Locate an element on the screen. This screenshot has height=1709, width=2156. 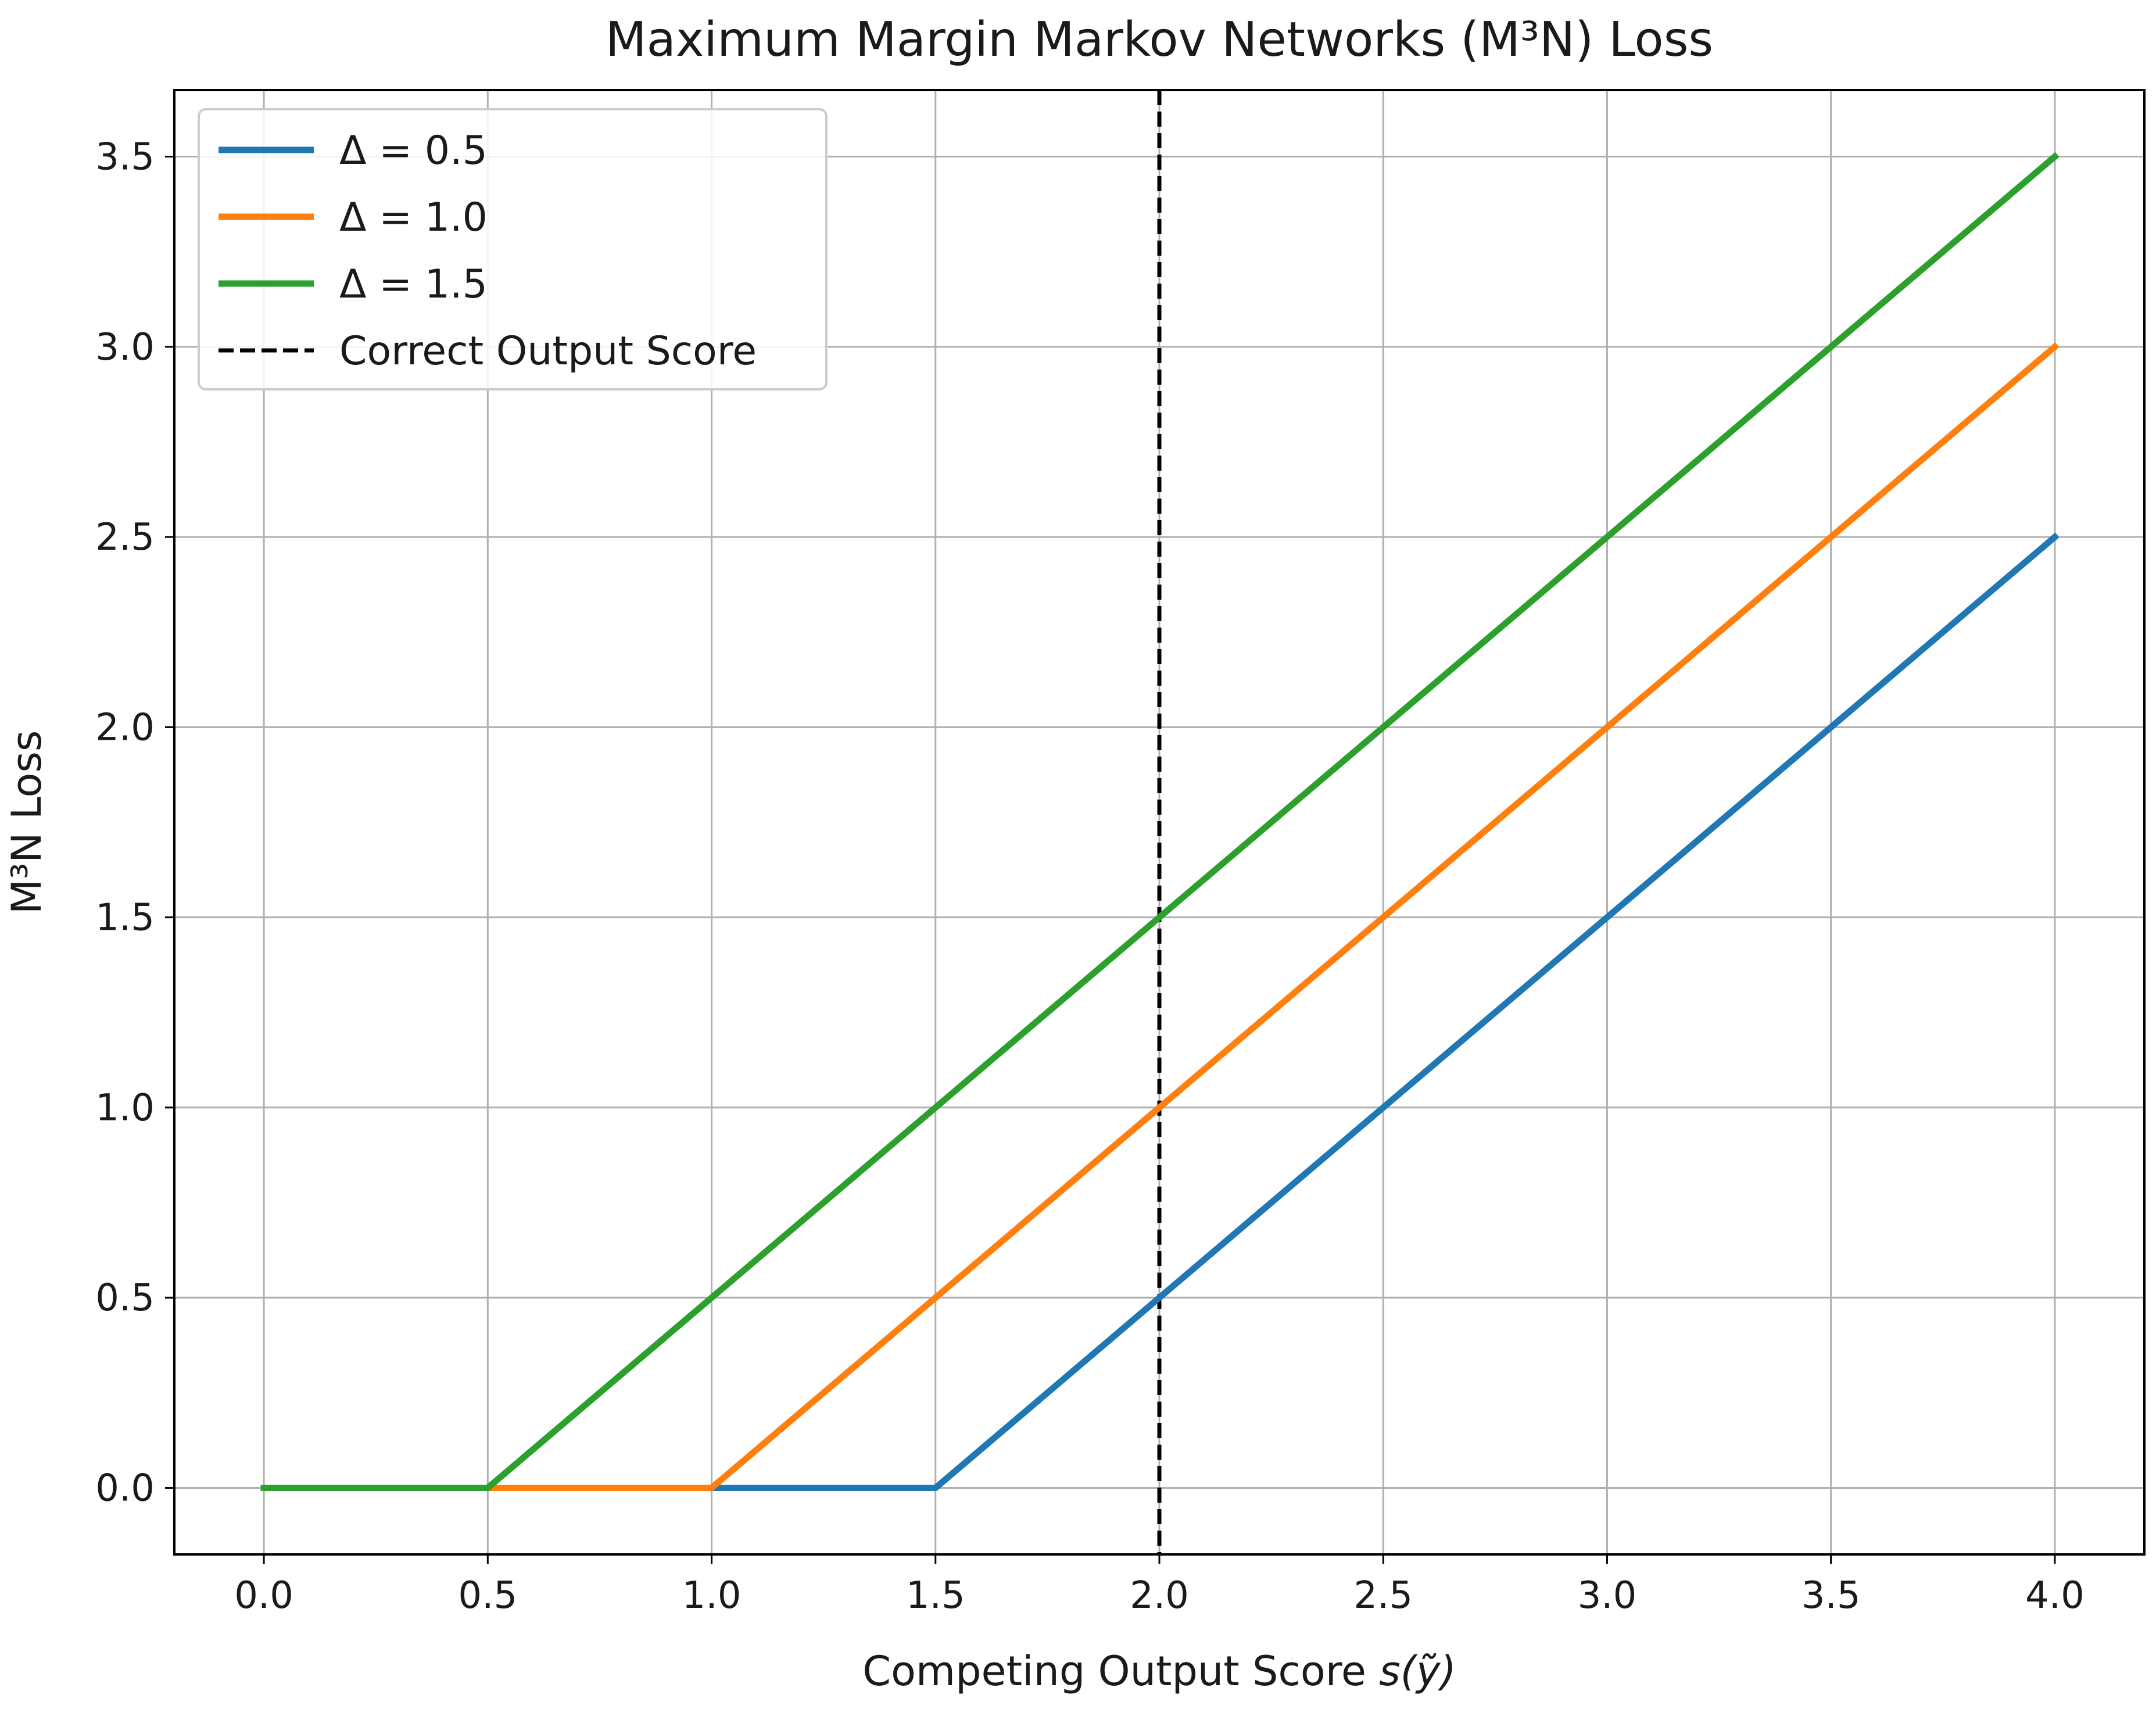
legend-label-4: Correct Output Score is located at coordinates (548, 351).